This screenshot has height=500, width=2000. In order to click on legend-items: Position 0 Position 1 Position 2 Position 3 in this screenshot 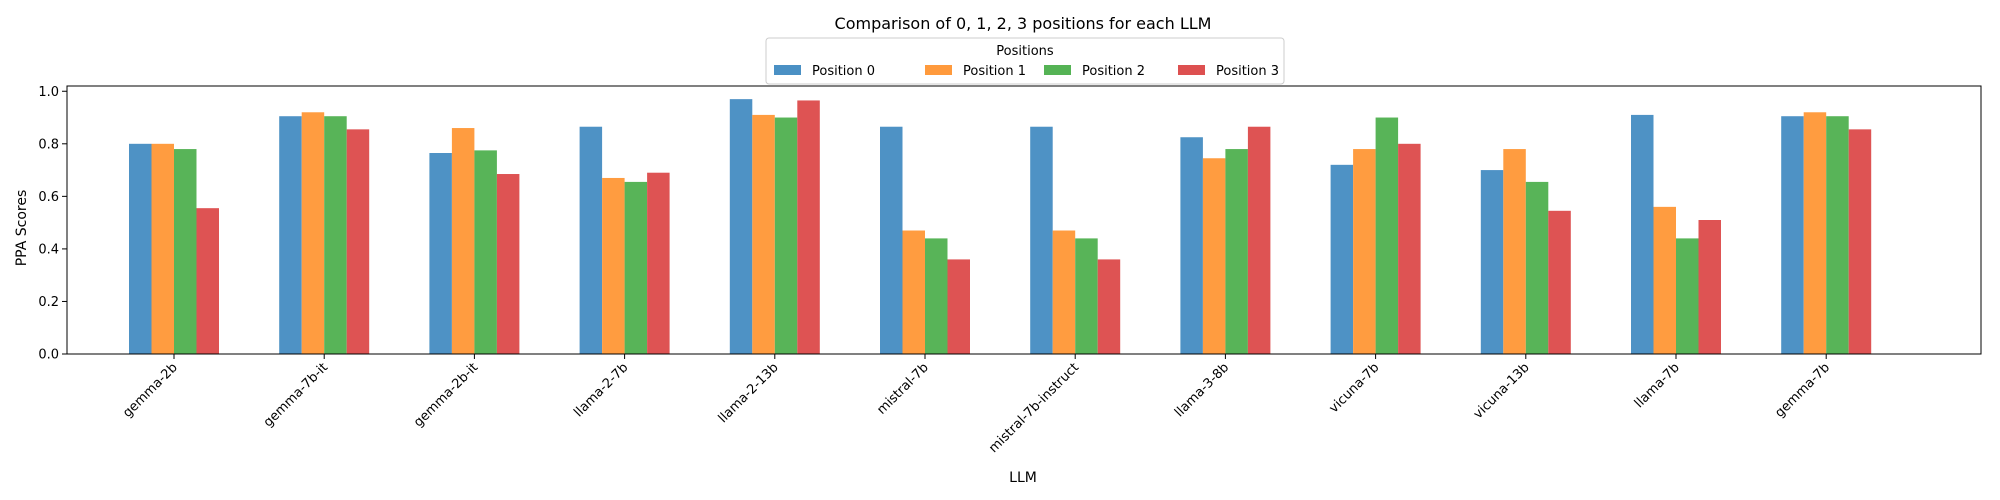, I will do `click(1026, 71)`.